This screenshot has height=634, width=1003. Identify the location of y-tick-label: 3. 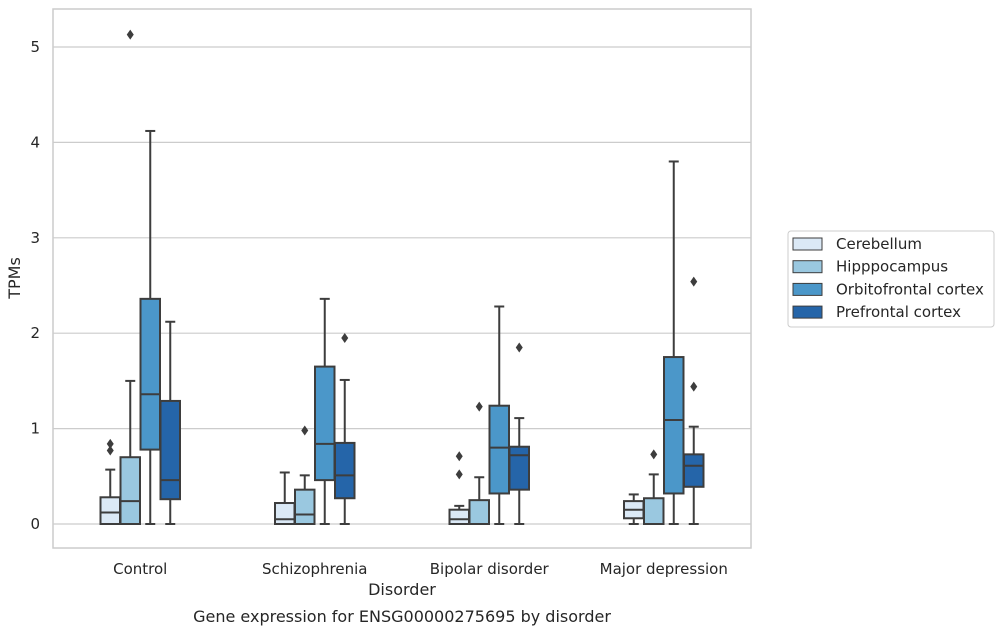
(35, 238).